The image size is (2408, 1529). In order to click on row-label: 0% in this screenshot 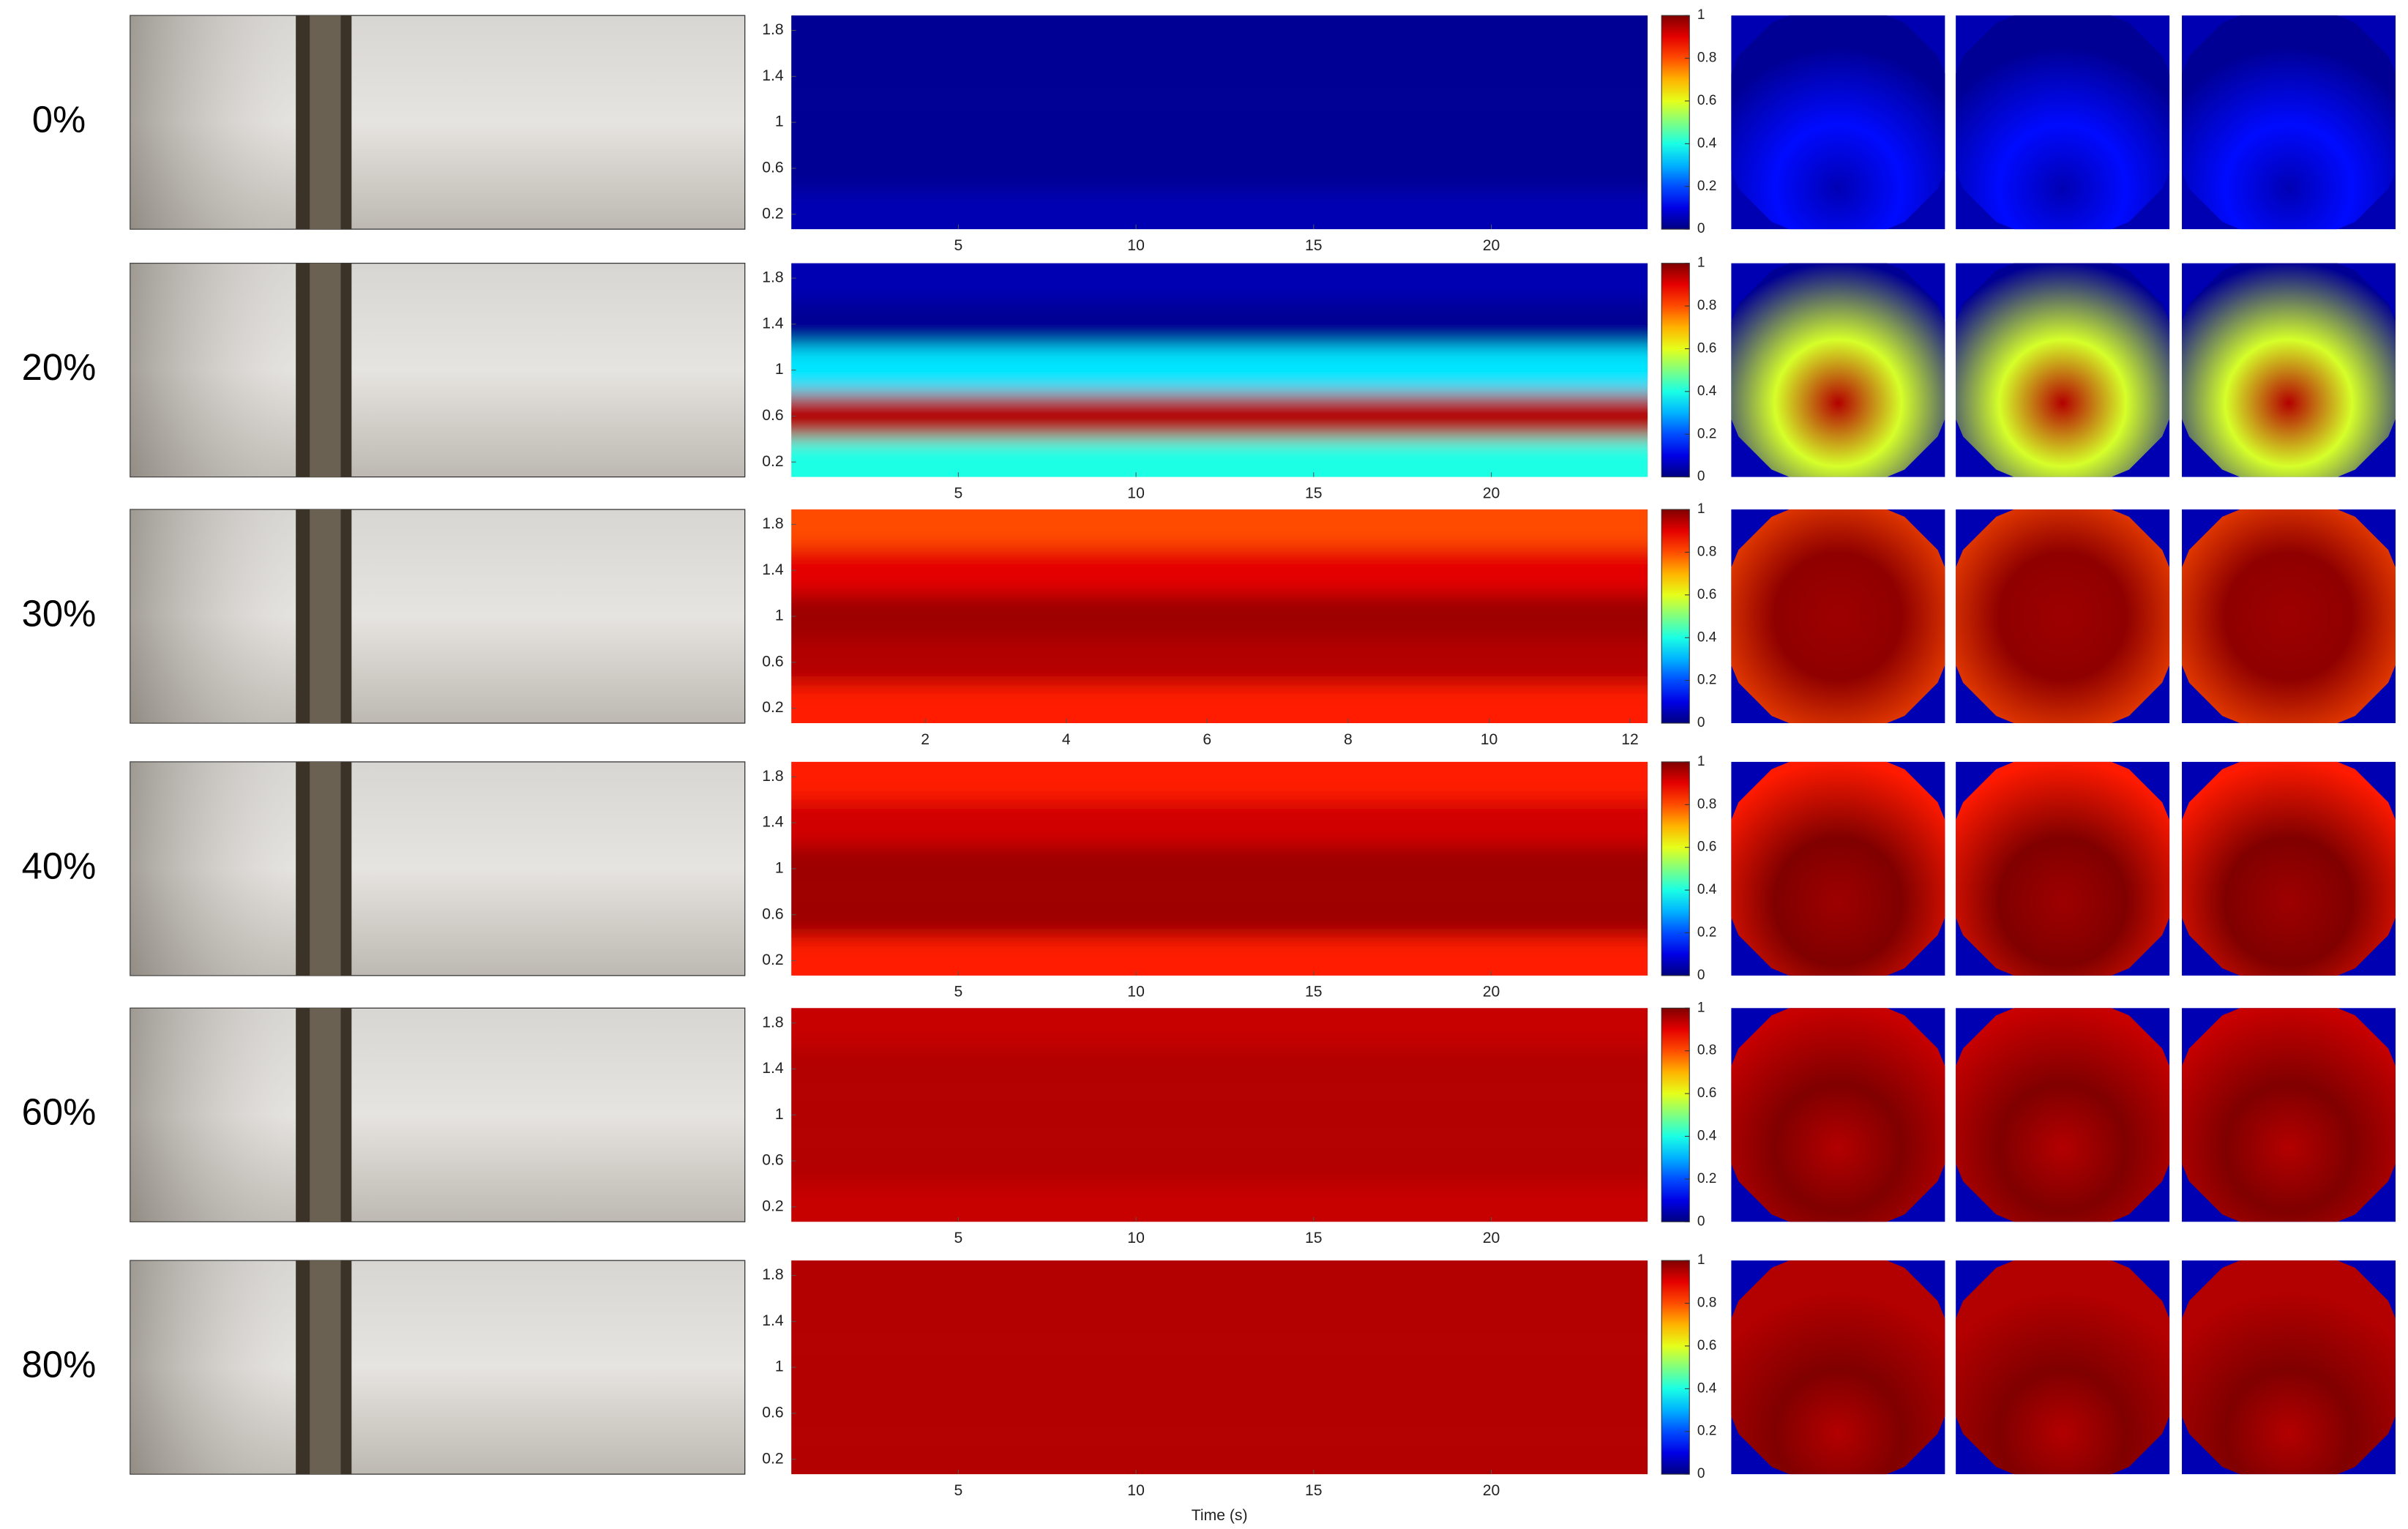, I will do `click(59, 120)`.